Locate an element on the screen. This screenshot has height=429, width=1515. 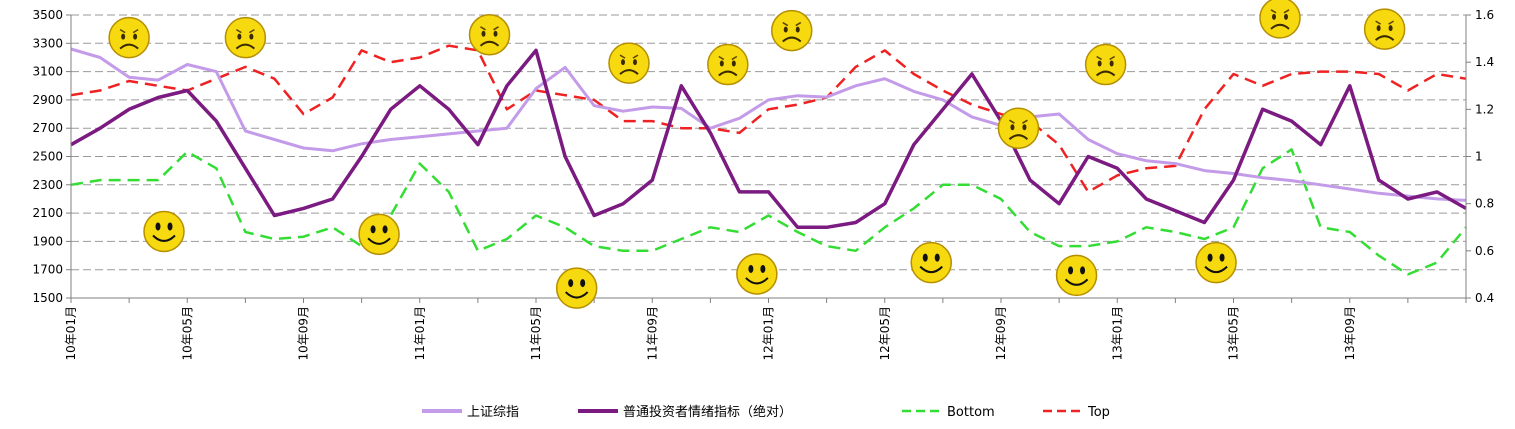
y-right-tick-label: 1.4 is located at coordinates (1484, 62).